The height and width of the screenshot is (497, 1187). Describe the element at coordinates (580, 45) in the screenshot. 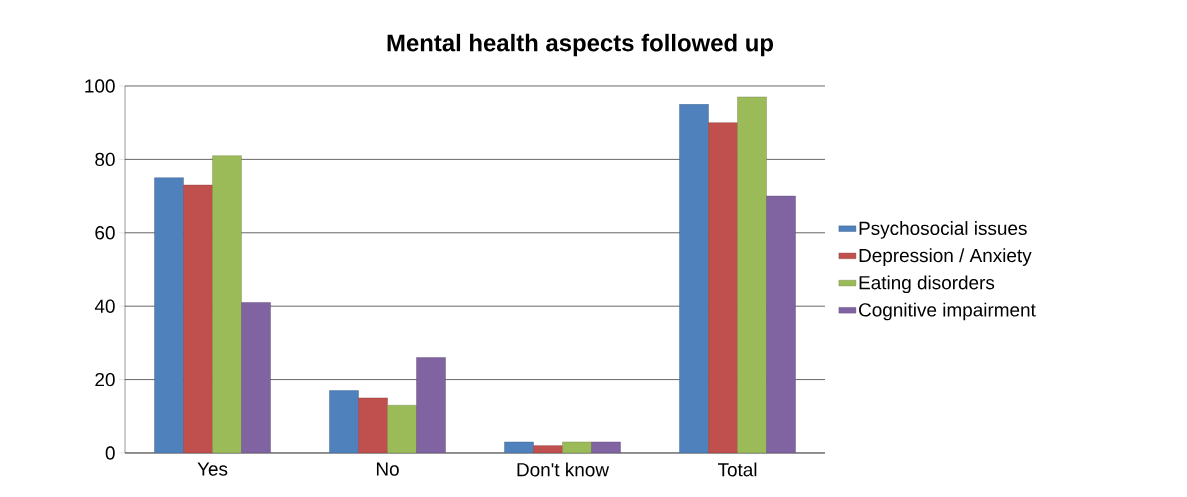

I see `chart-title: Mental health aspects followed up` at that location.